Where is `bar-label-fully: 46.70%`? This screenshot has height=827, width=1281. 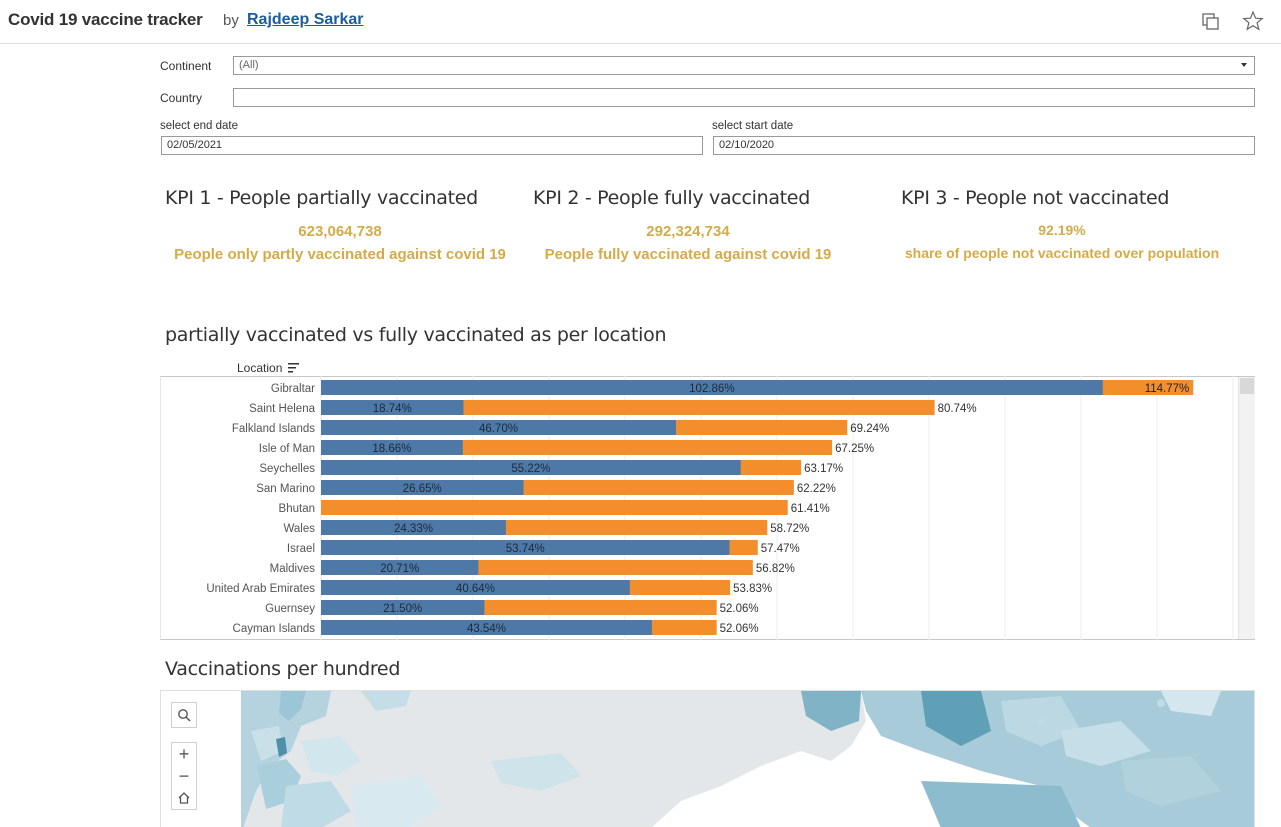
bar-label-fully: 46.70% is located at coordinates (498, 429).